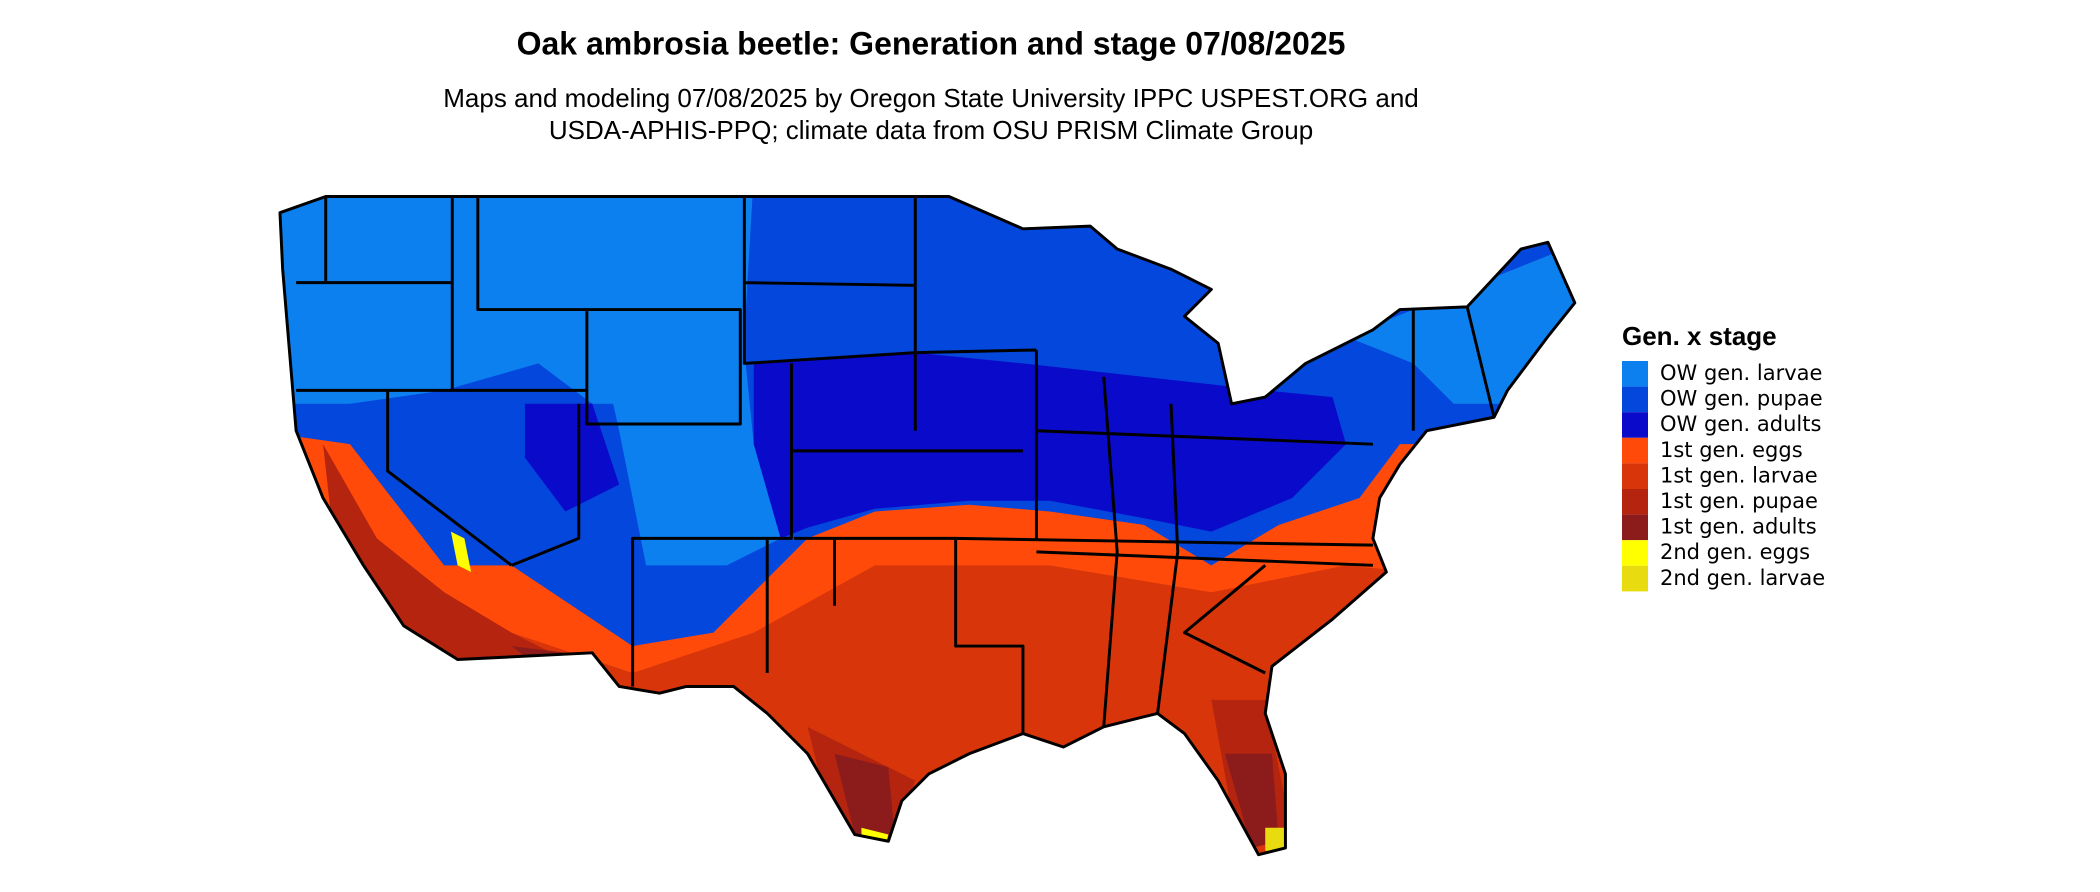 The height and width of the screenshot is (892, 2100). What do you see at coordinates (1742, 578) in the screenshot?
I see `legend-label: 2nd gen. larvae` at bounding box center [1742, 578].